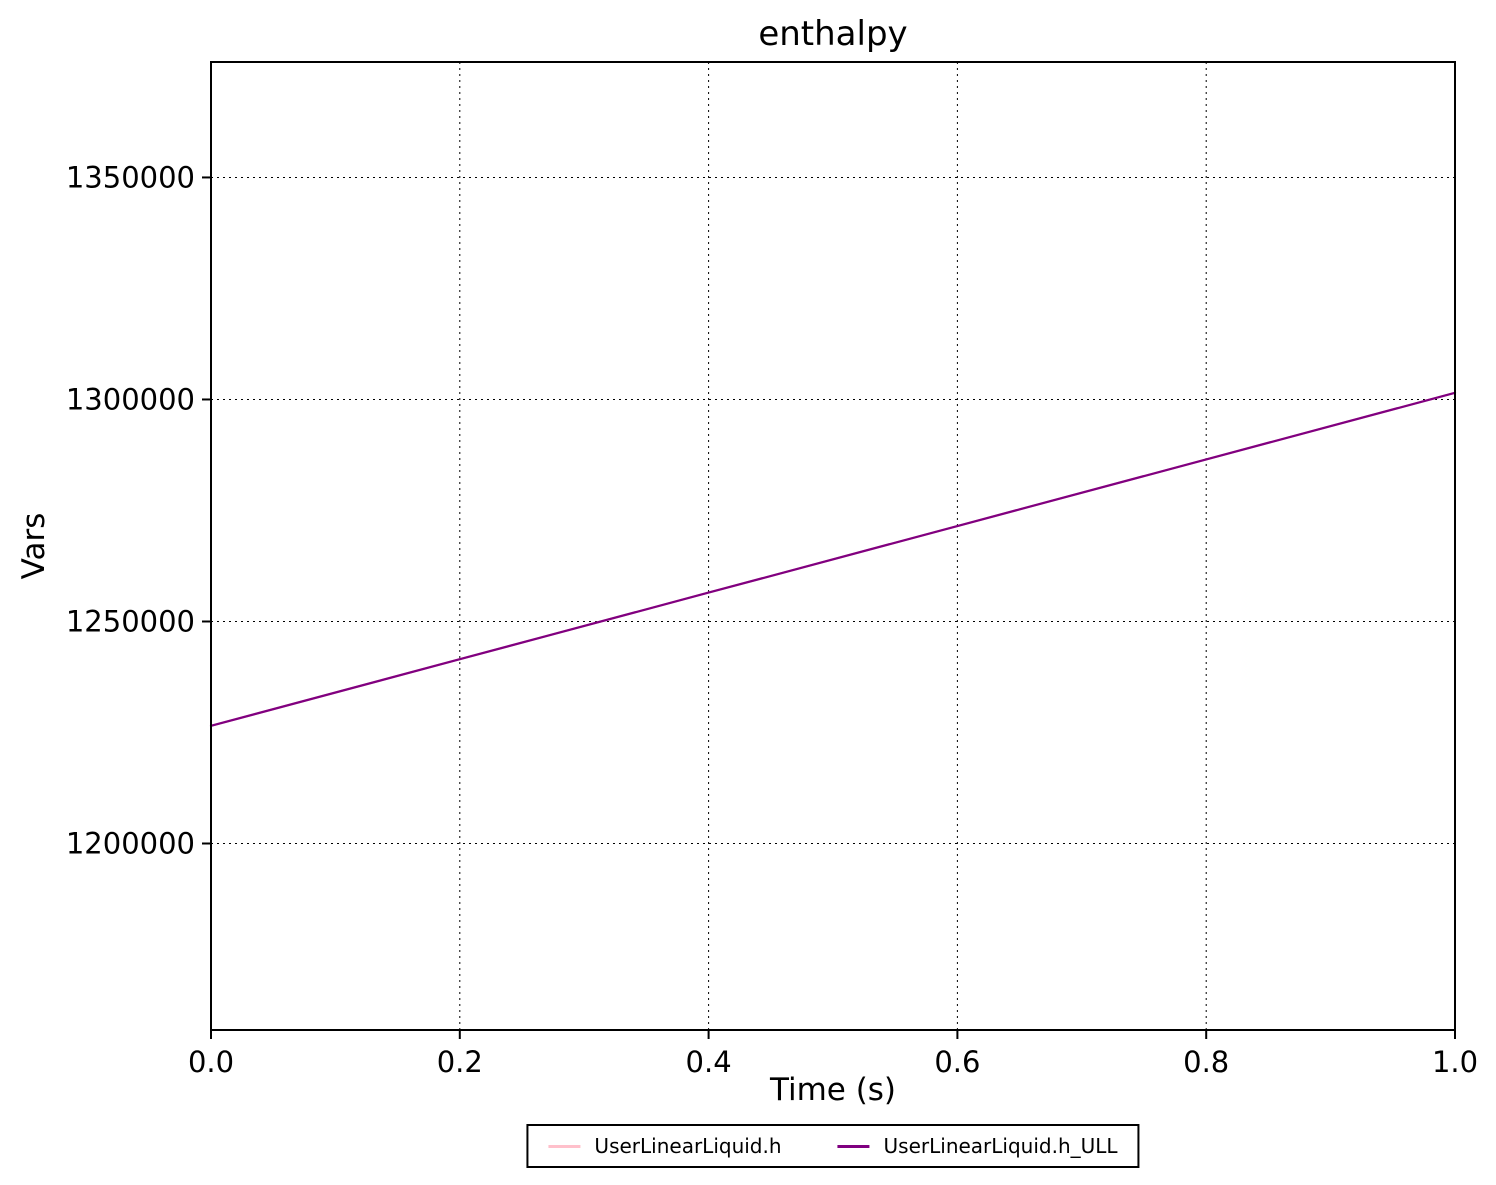 This screenshot has width=1496, height=1185. What do you see at coordinates (130, 177) in the screenshot?
I see `y-tick-label: 1350000` at bounding box center [130, 177].